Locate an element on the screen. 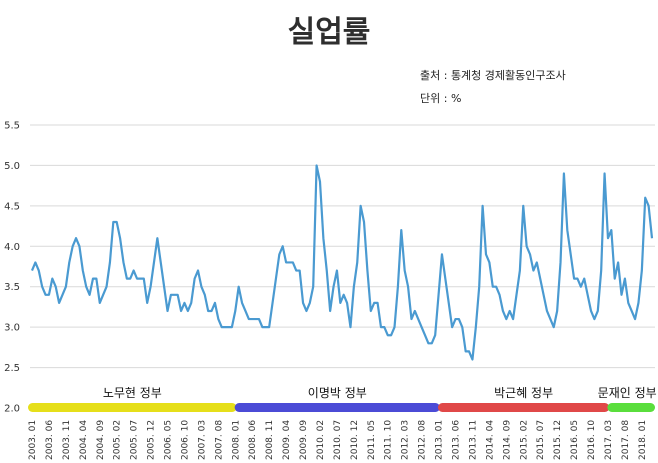 Image resolution: width=658 pixels, height=463 pixels. x-tick-label: 2008. 01 is located at coordinates (236, 440).